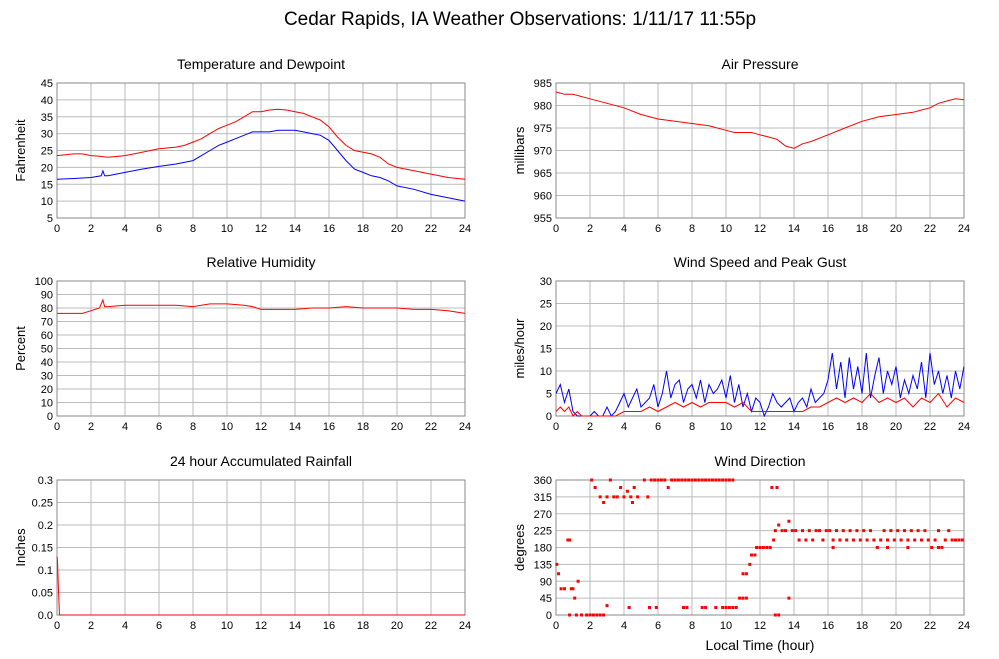 The height and width of the screenshot is (659, 999). I want to click on direction-x-tick-label: 22, so click(930, 626).